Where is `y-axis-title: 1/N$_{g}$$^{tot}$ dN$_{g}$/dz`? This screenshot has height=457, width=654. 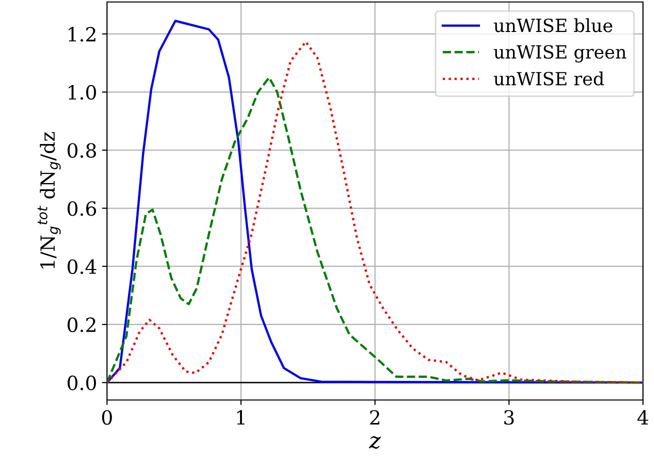
y-axis-title: 1/N$_{g}$$^{tot}$ dN$_{g}$/dz is located at coordinates (49, 200).